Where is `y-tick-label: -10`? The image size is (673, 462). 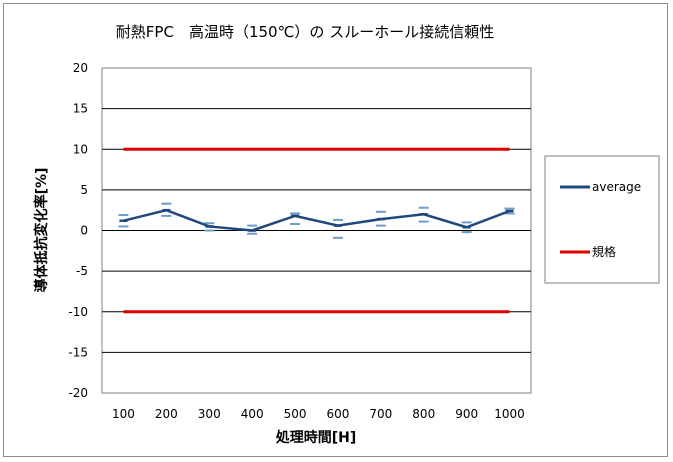 y-tick-label: -10 is located at coordinates (78, 312).